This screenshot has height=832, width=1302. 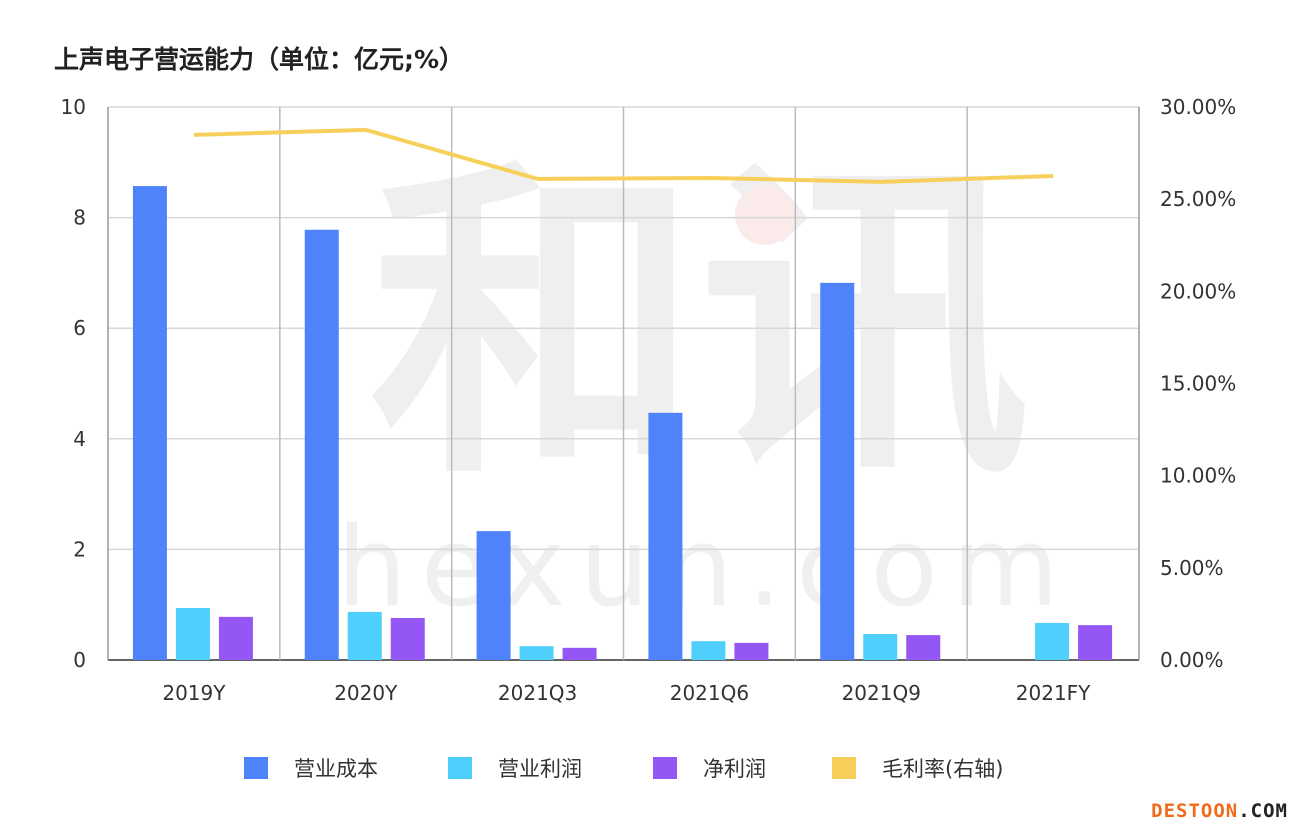 I want to click on y-right-tick-label: 25.00%, so click(x=1198, y=199).